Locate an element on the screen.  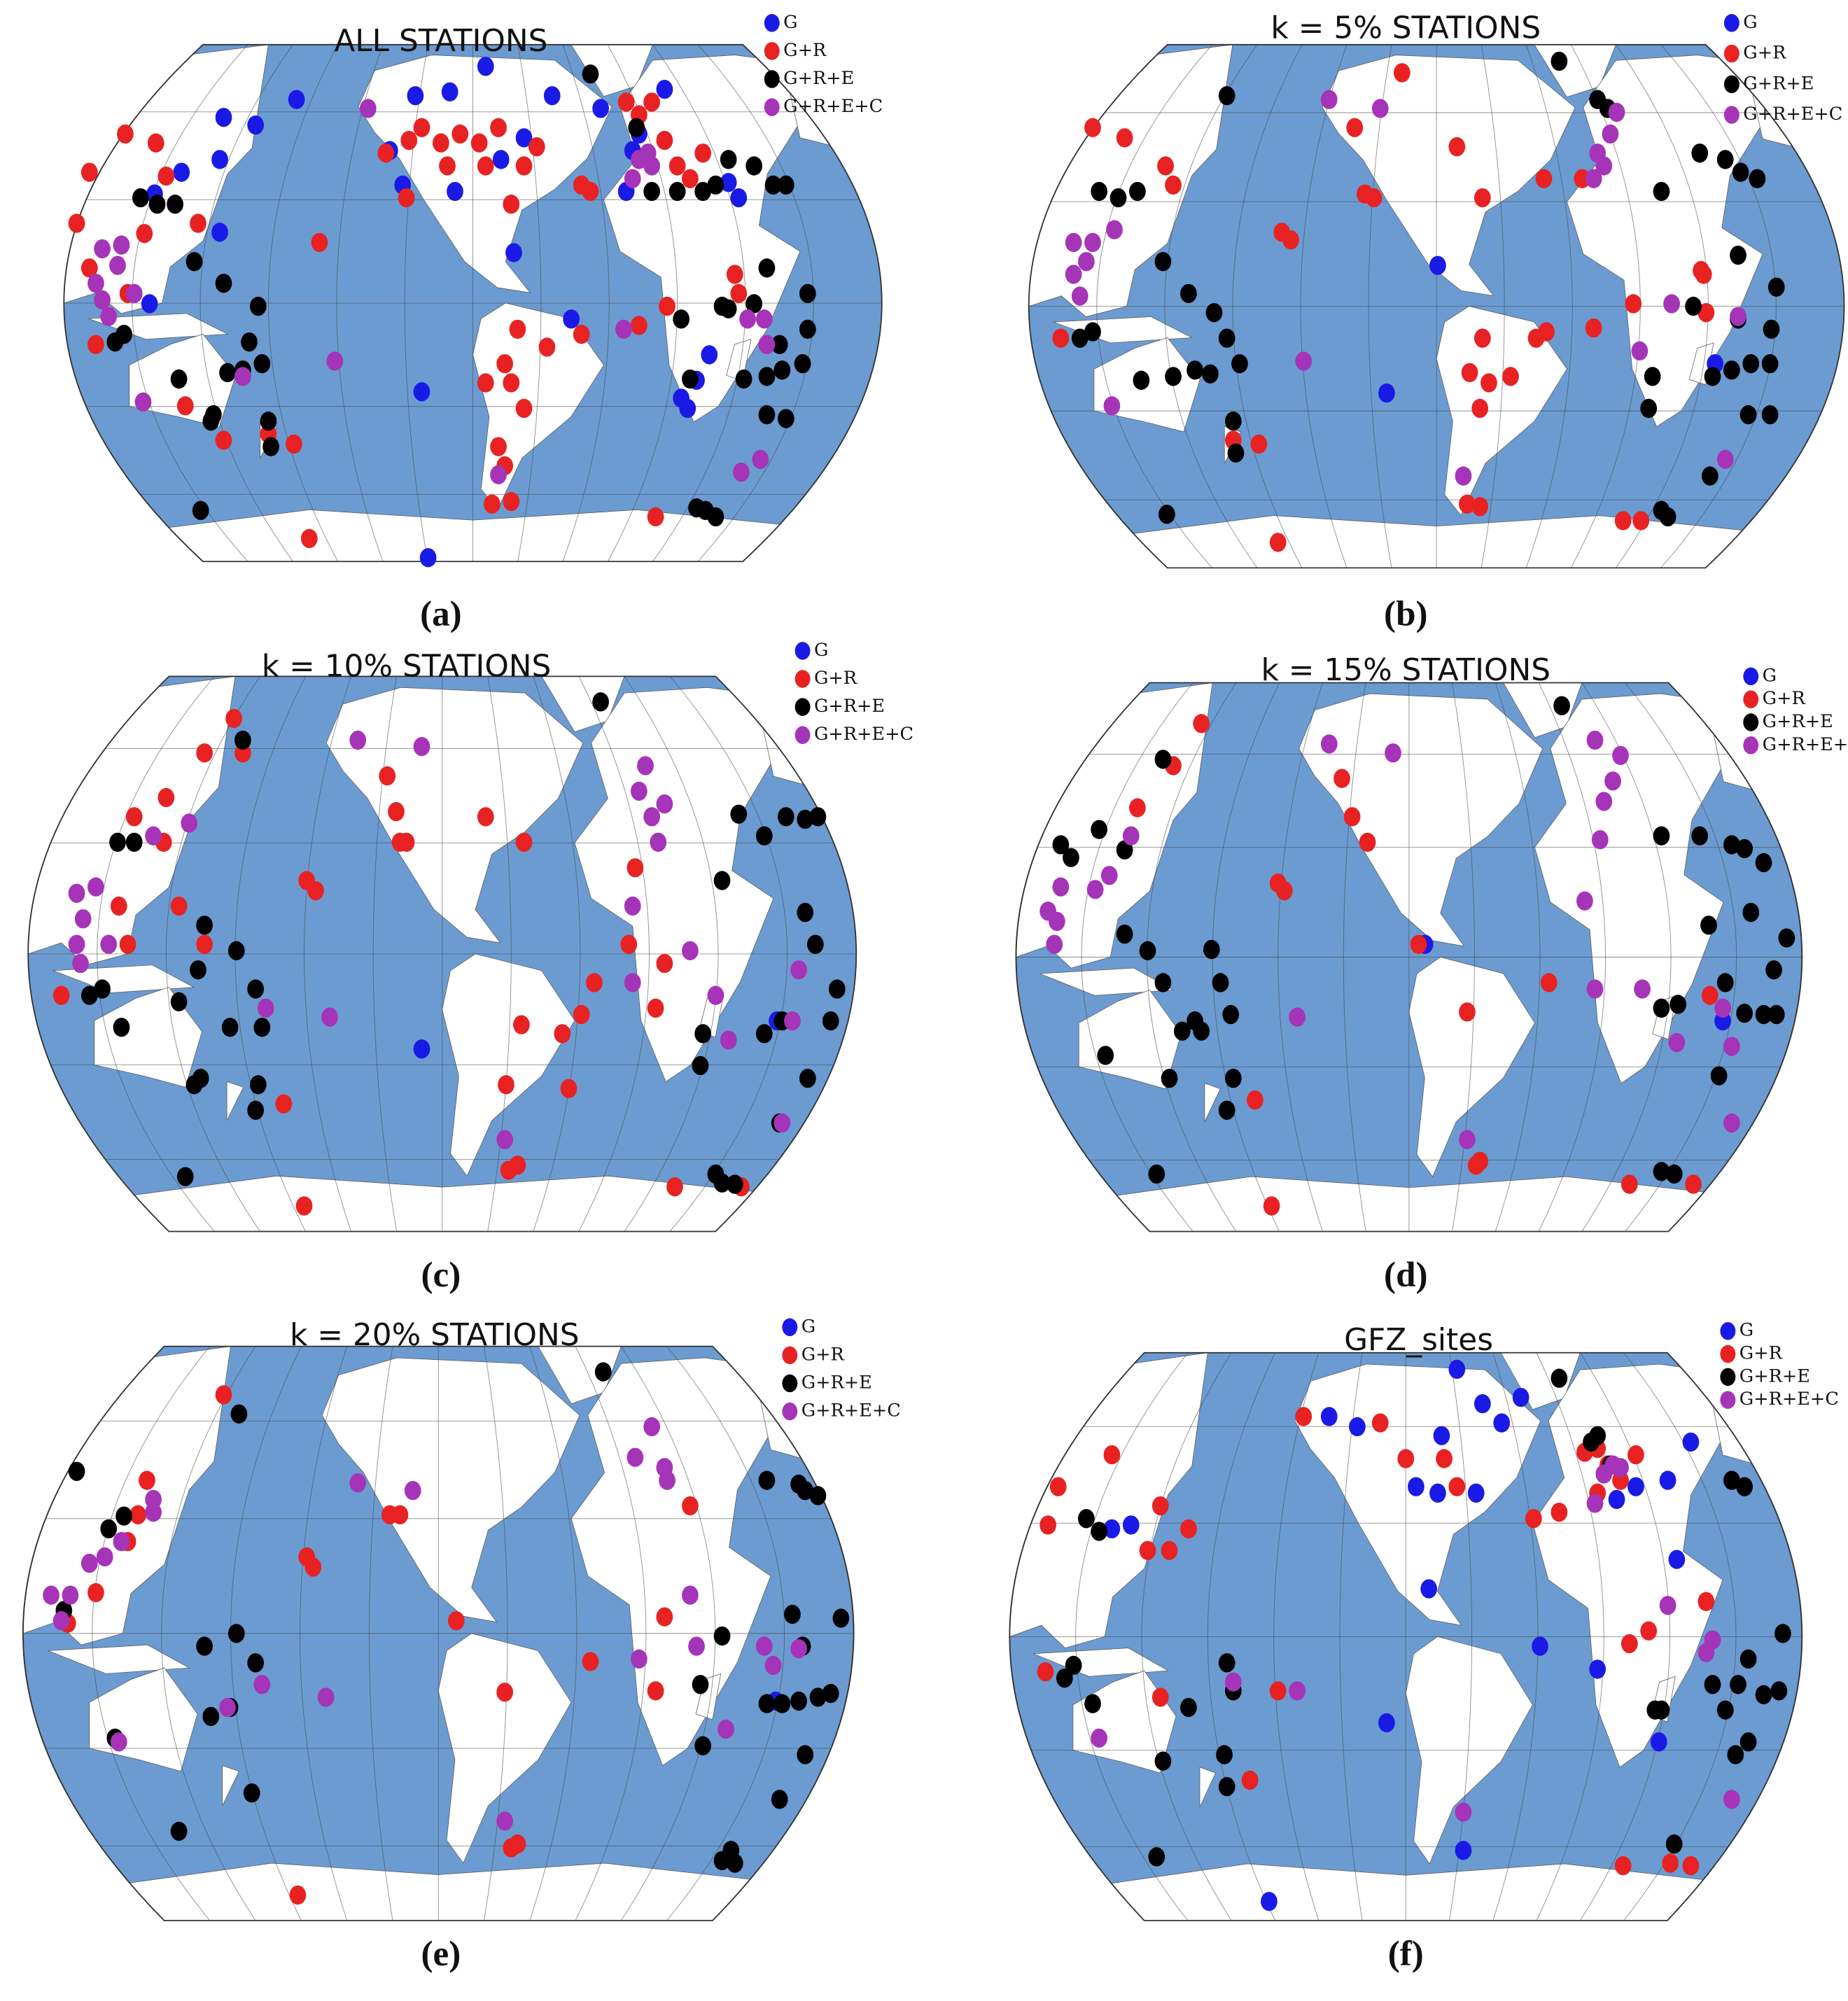
panel-label: (b) is located at coordinates (1405, 613).